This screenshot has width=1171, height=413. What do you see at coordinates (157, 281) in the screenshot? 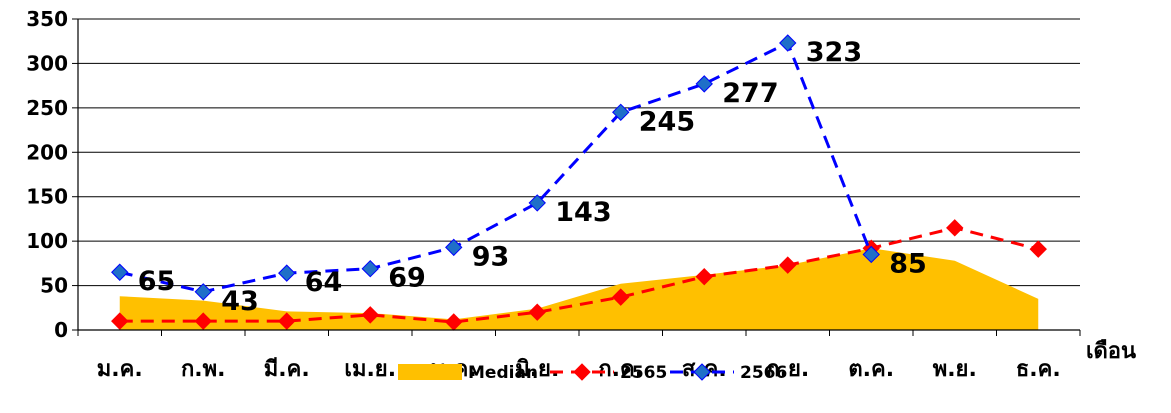
I see `data-label-2566-1: 65` at bounding box center [157, 281].